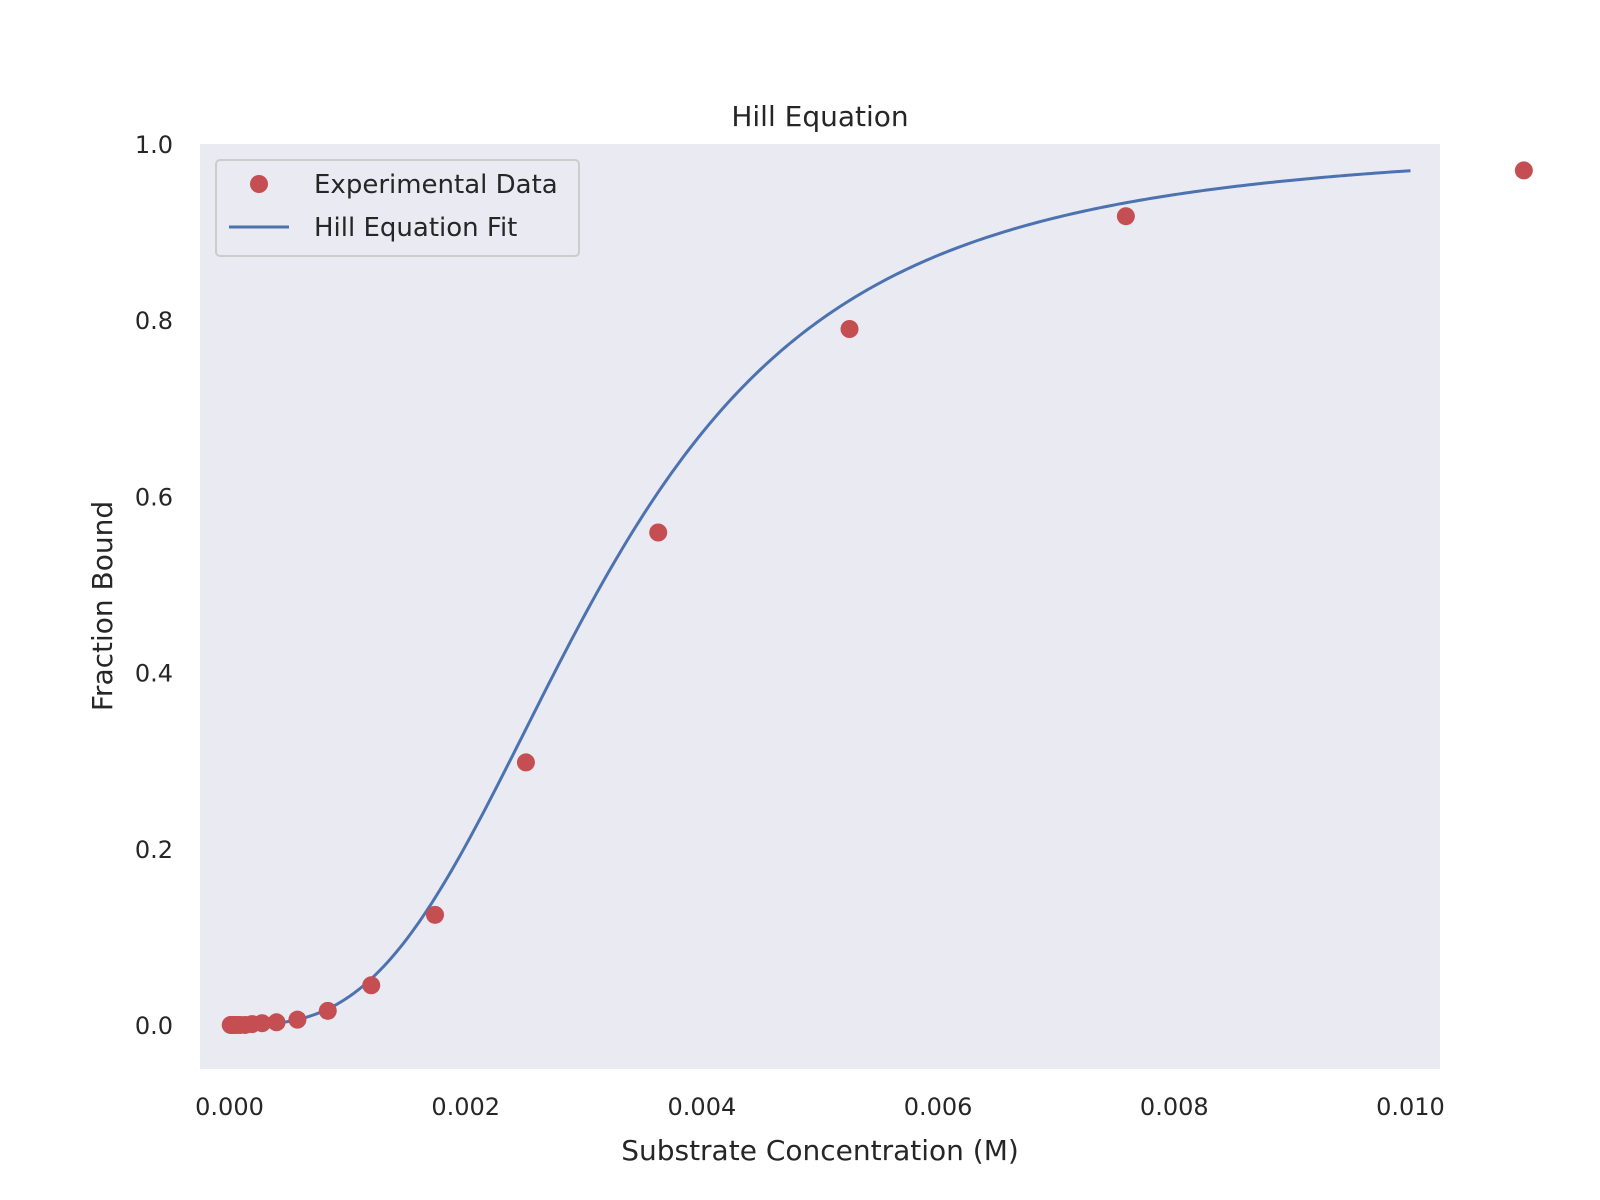 The image size is (1600, 1200). Describe the element at coordinates (820, 1150) in the screenshot. I see `x-axis-label: Substrate Concentration (M)` at that location.